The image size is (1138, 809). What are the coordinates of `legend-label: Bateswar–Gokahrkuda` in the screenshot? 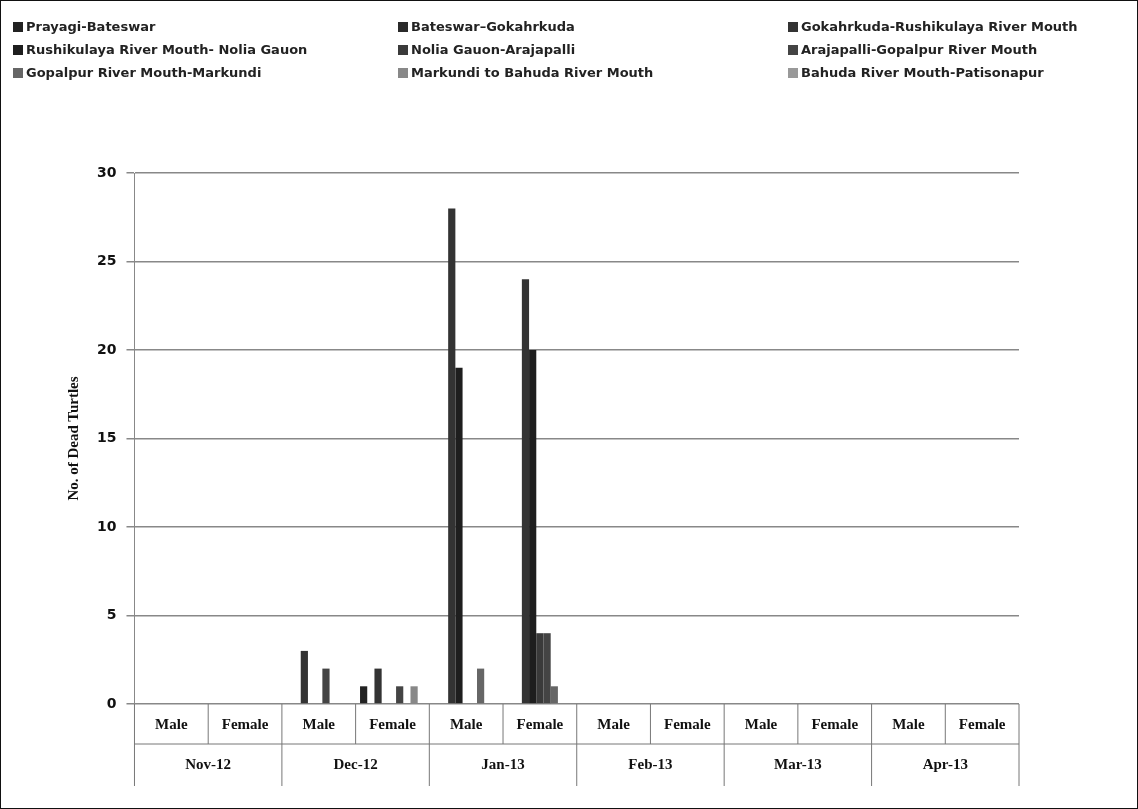 It's located at (493, 26).